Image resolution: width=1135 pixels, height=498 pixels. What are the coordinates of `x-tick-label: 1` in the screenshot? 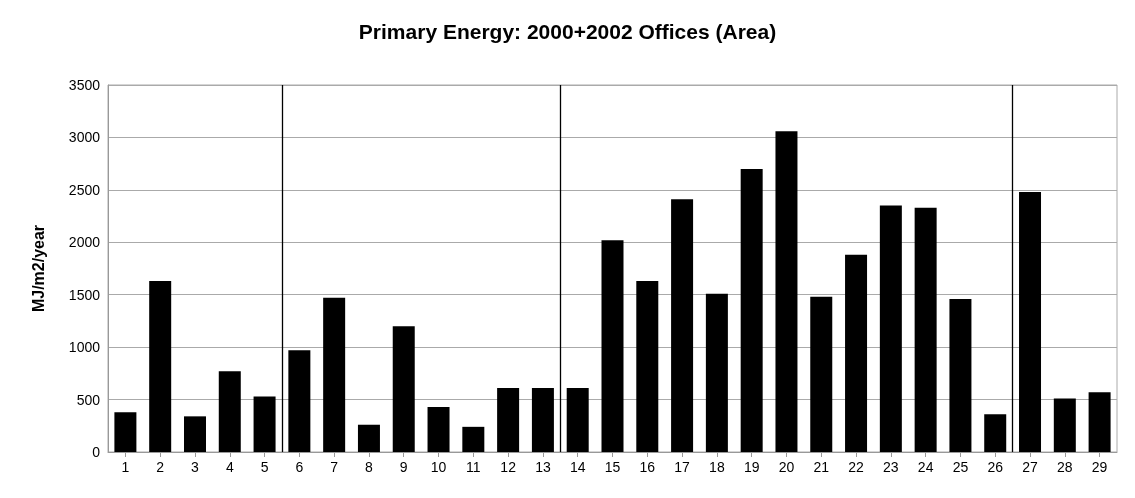 It's located at (125, 467).